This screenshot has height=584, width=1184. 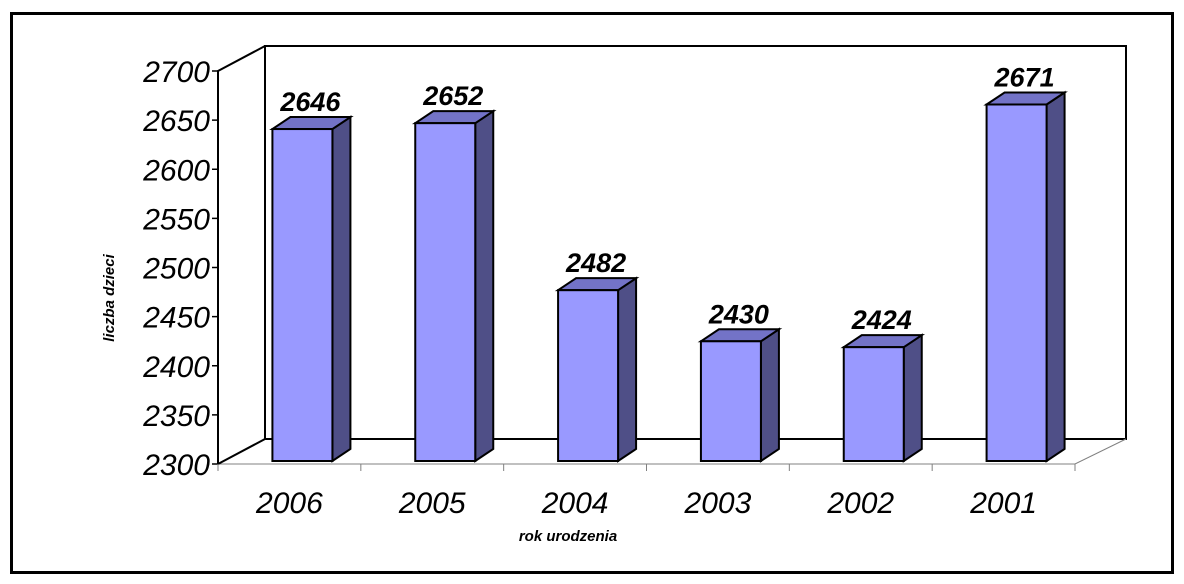 What do you see at coordinates (176, 367) in the screenshot?
I see `y-tick-label: 2400` at bounding box center [176, 367].